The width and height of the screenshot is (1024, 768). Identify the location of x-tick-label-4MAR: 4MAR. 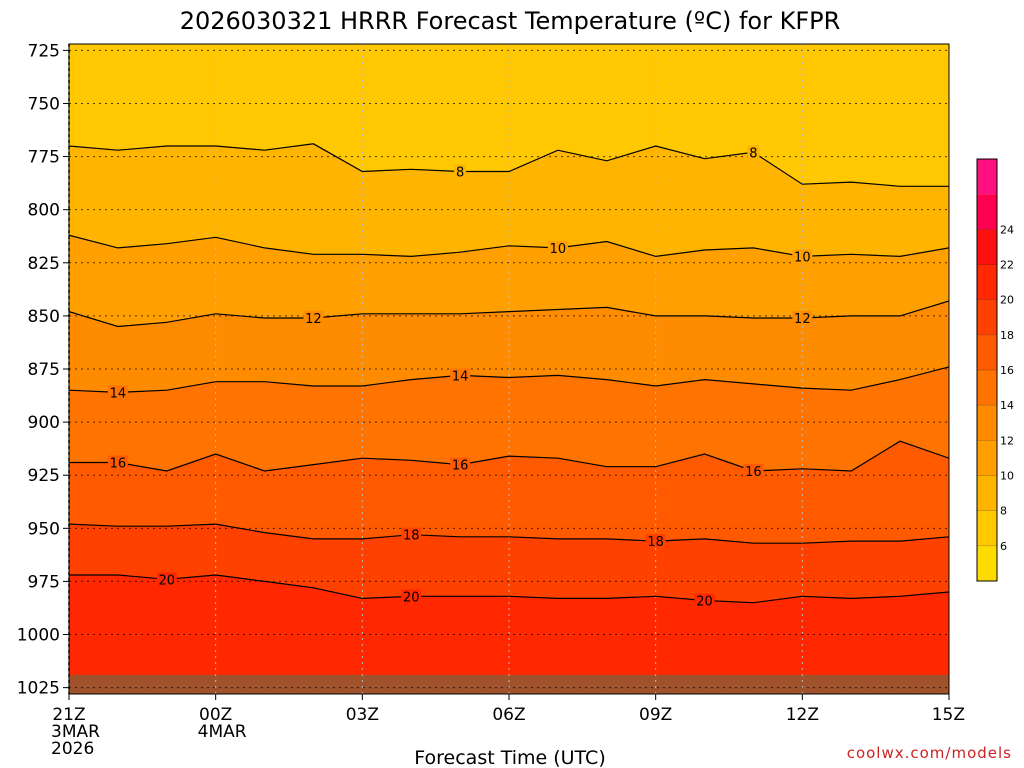
(222, 732).